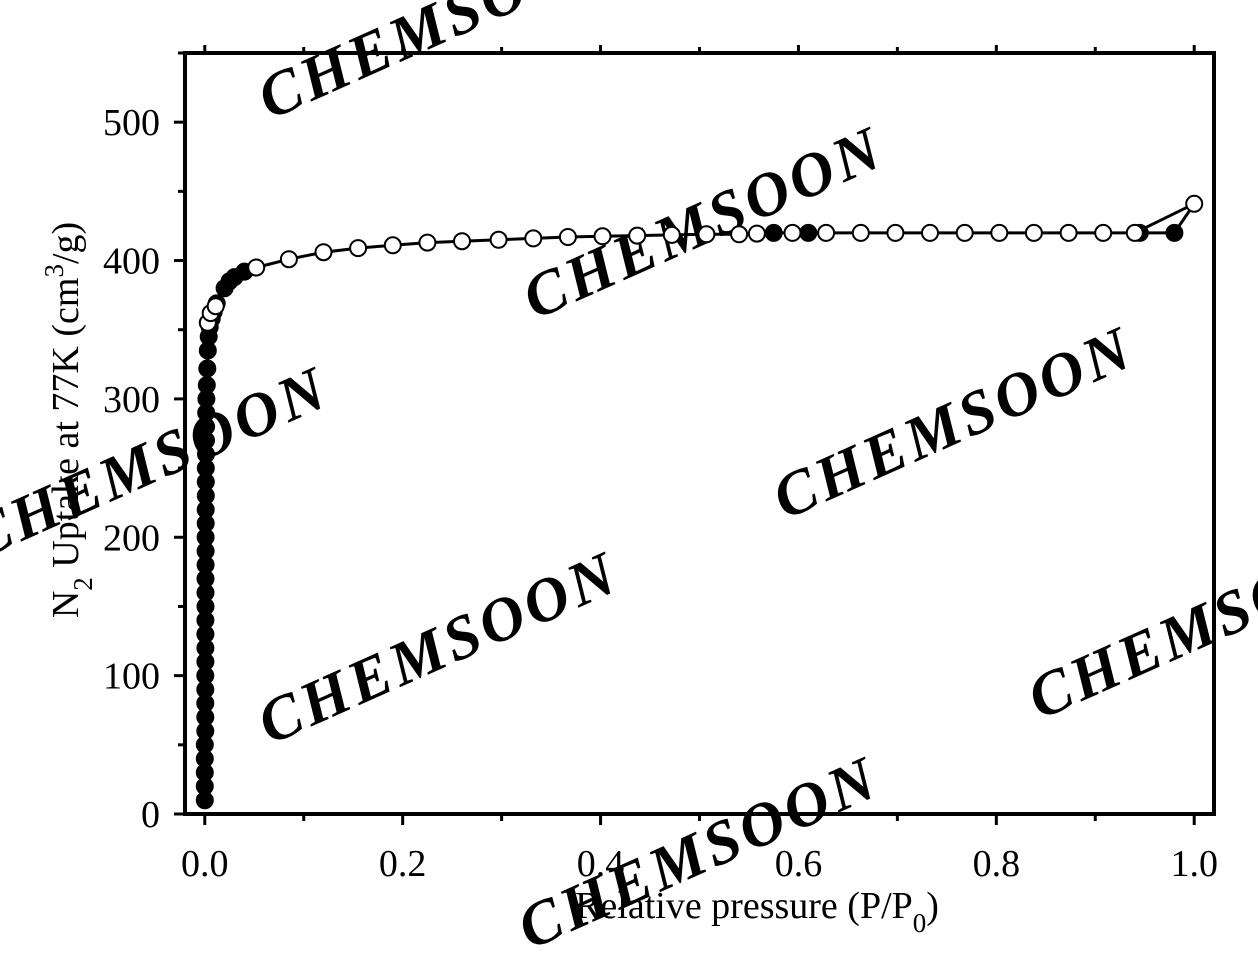  Describe the element at coordinates (757, 911) in the screenshot. I see `x-axis-title: Relative pressure (P/P0)` at that location.